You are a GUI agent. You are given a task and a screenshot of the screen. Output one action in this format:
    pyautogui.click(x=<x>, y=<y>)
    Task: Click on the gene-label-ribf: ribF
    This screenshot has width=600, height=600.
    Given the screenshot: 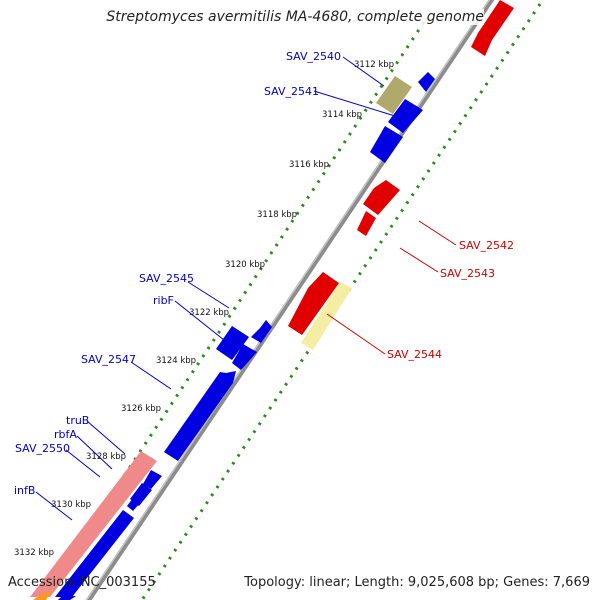 What is the action you would take?
    pyautogui.click(x=163, y=300)
    